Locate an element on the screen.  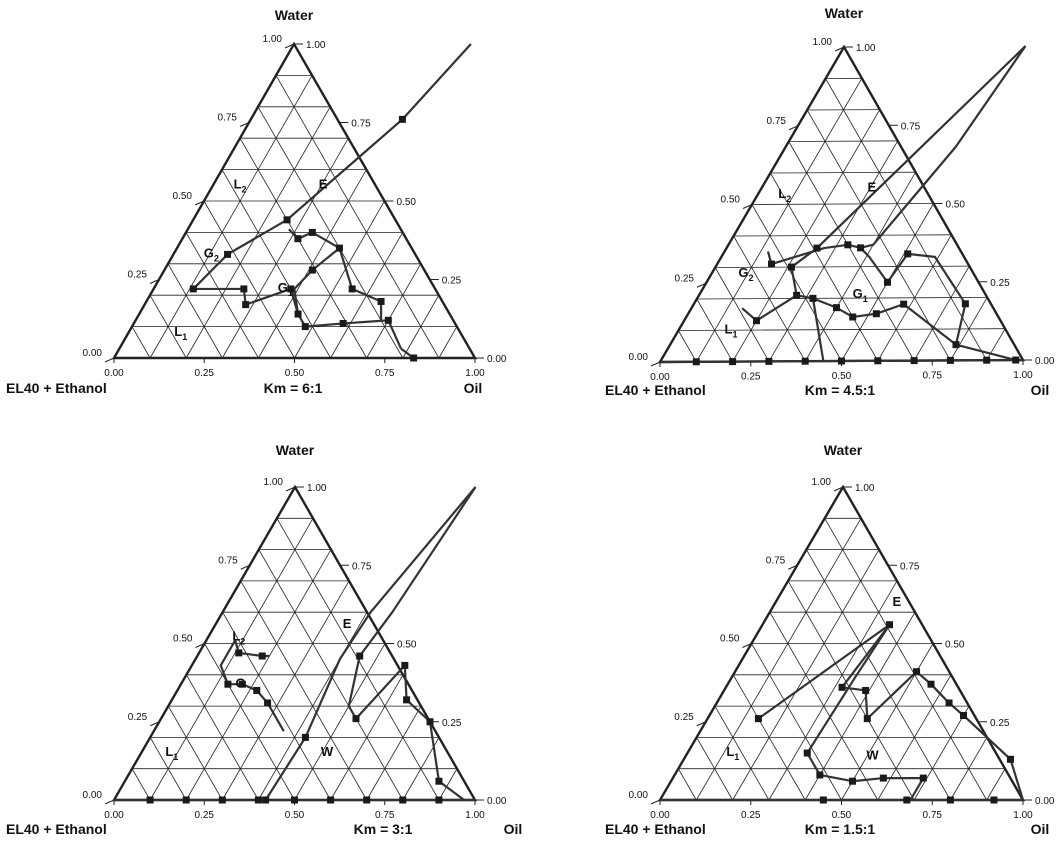
right-tick-label: 0.75 is located at coordinates (361, 124).